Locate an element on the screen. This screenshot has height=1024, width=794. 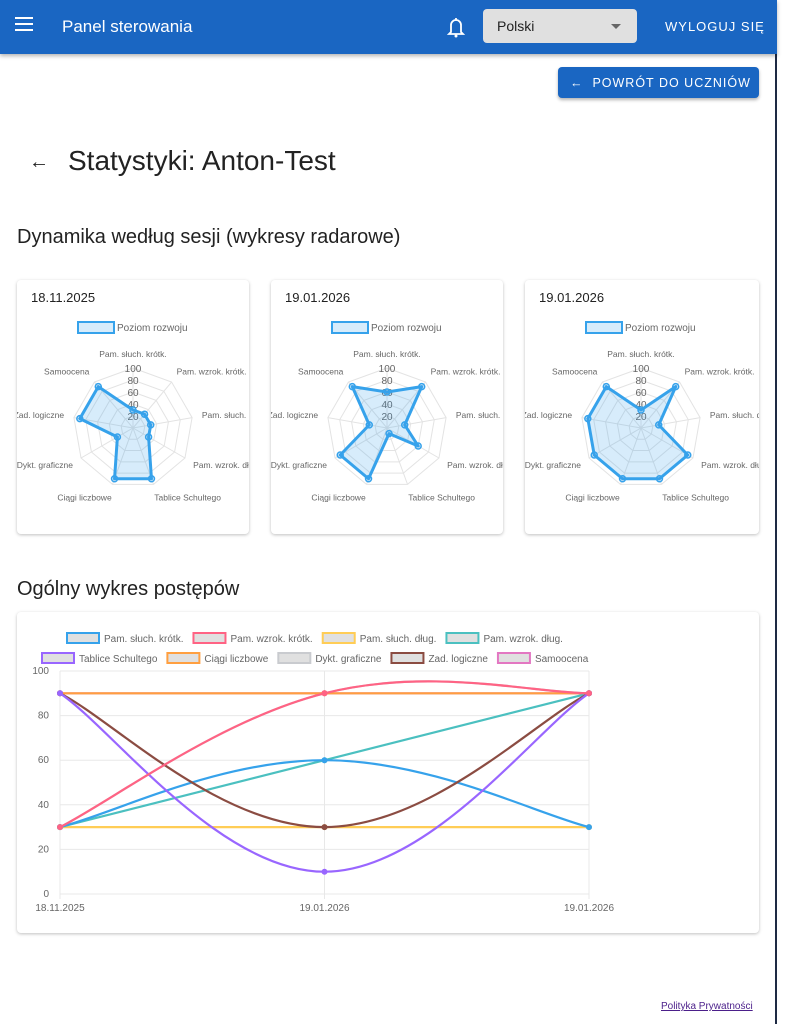
chevron-down-icon is located at coordinates (616, 26).